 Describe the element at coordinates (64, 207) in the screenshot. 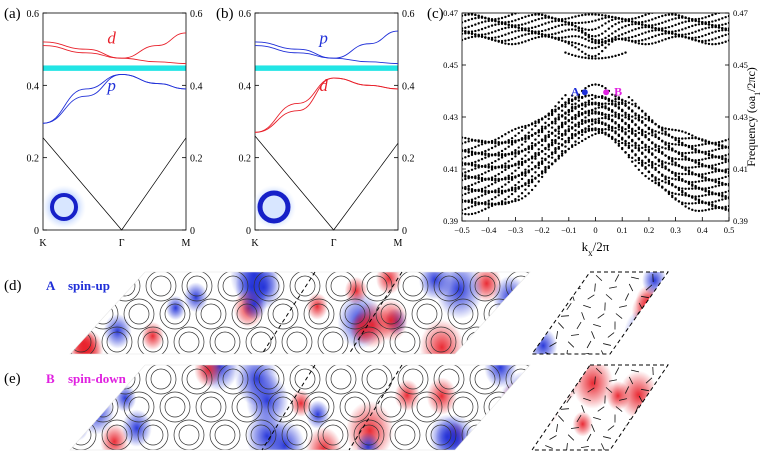

I see `unit-cell-icon` at that location.